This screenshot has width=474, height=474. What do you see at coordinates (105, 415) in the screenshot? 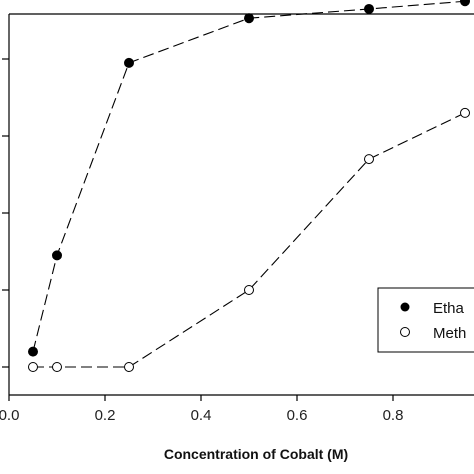
I see `x-tick-label: 0.2` at bounding box center [105, 415].